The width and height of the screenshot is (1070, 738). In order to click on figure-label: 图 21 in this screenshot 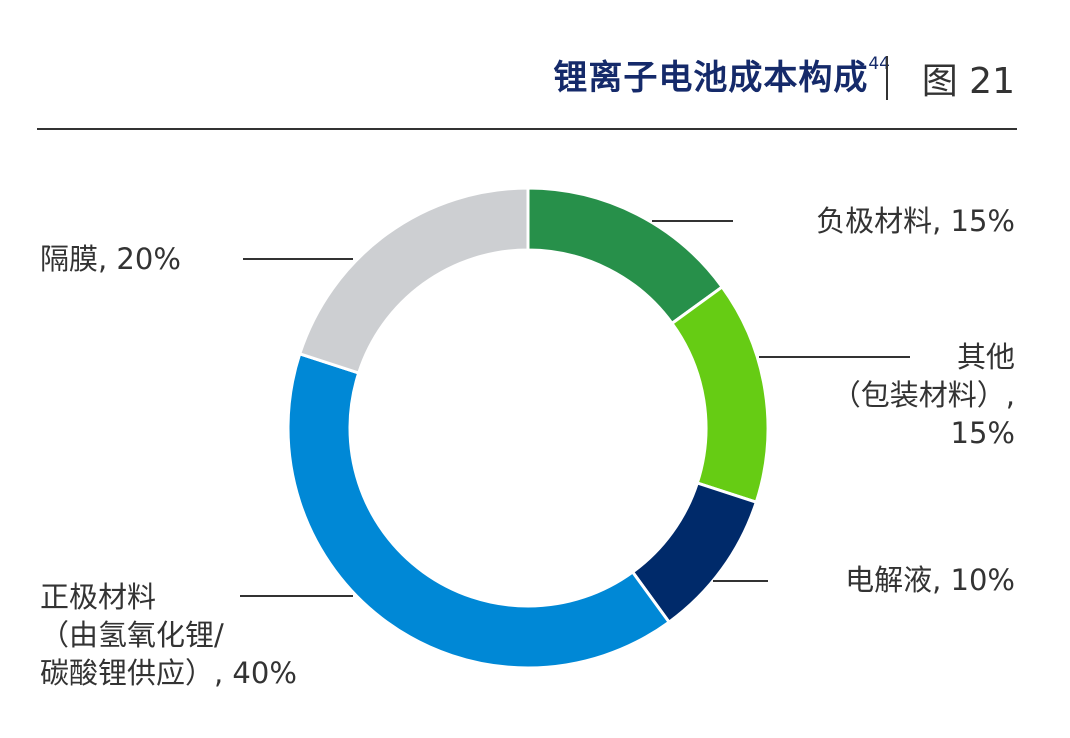, I will do `click(968, 81)`.